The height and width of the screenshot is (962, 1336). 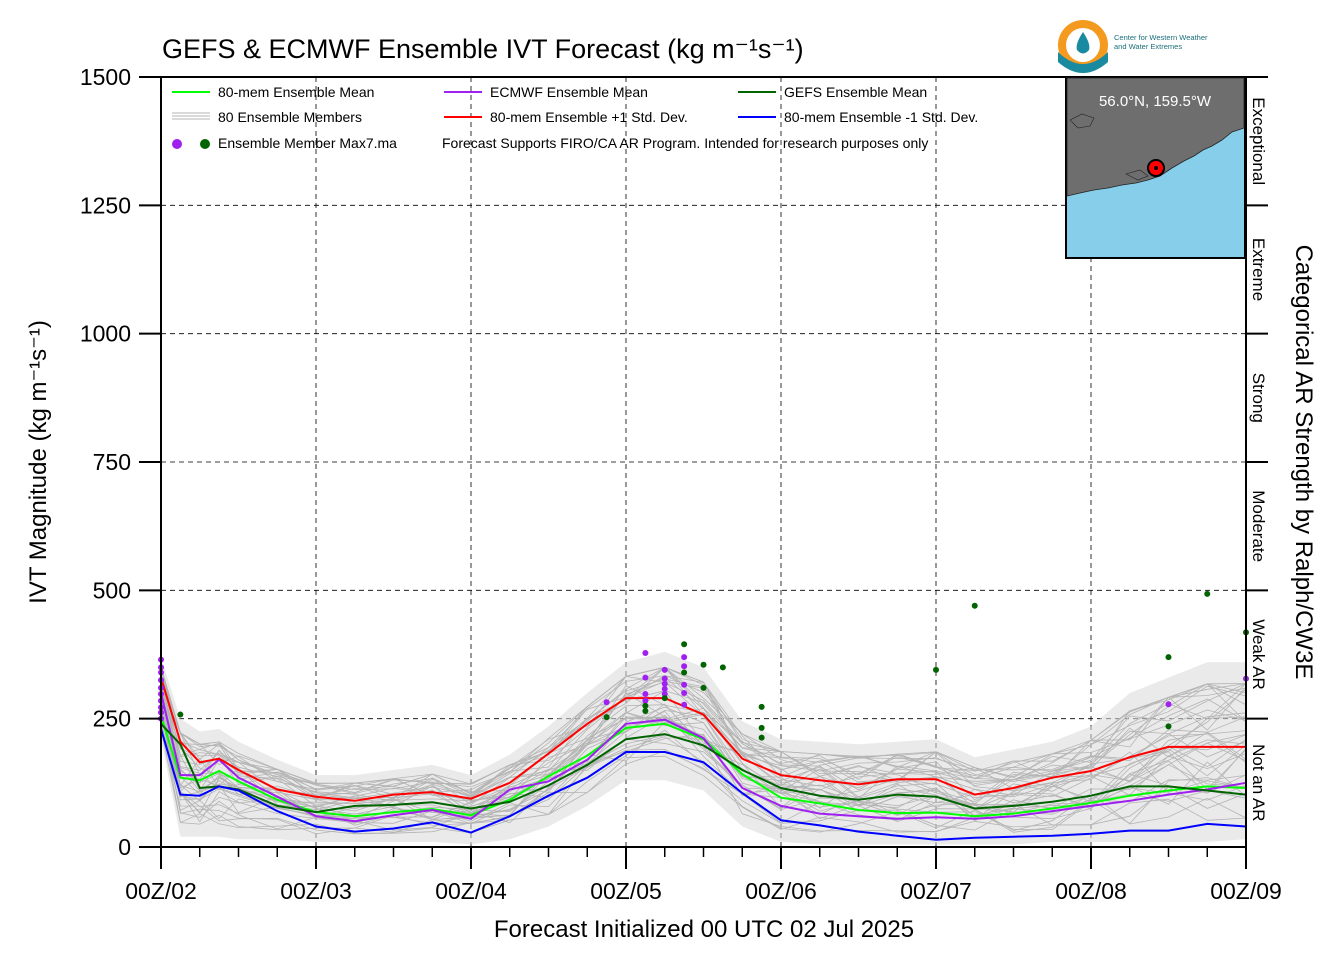 What do you see at coordinates (1258, 398) in the screenshot?
I see `category-label: Strong` at bounding box center [1258, 398].